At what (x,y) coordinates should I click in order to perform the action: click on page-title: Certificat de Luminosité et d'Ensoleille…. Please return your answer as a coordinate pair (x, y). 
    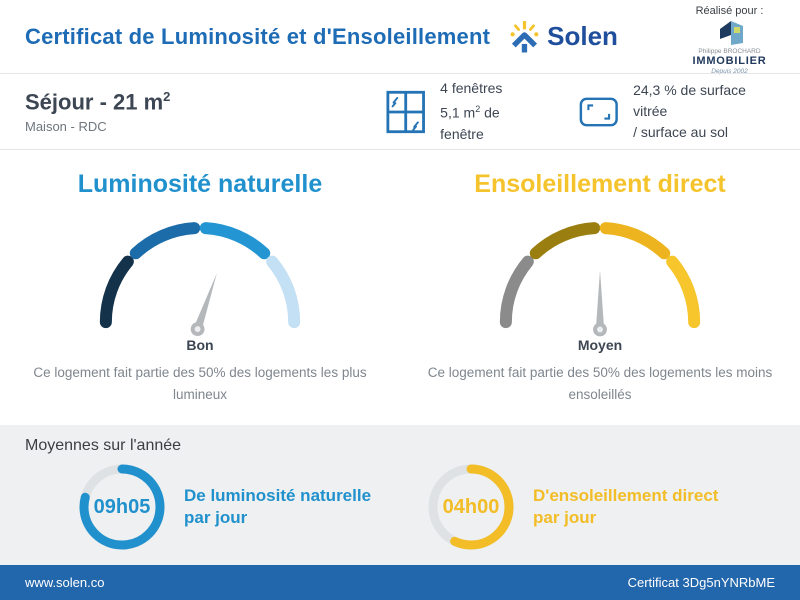
    Looking at the image, I should click on (258, 36).